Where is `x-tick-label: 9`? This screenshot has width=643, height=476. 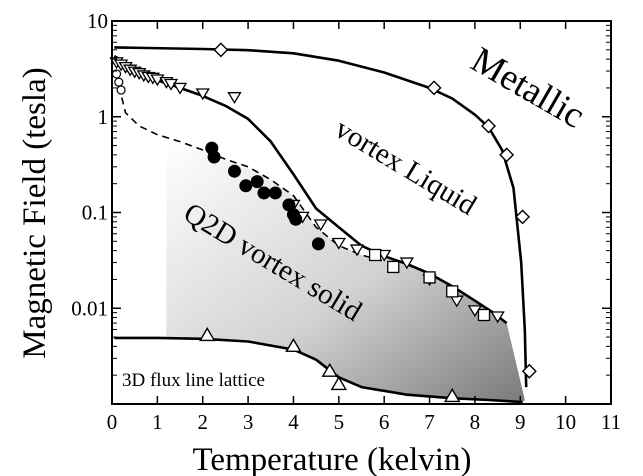
x-tick-label: 9 is located at coordinates (520, 422).